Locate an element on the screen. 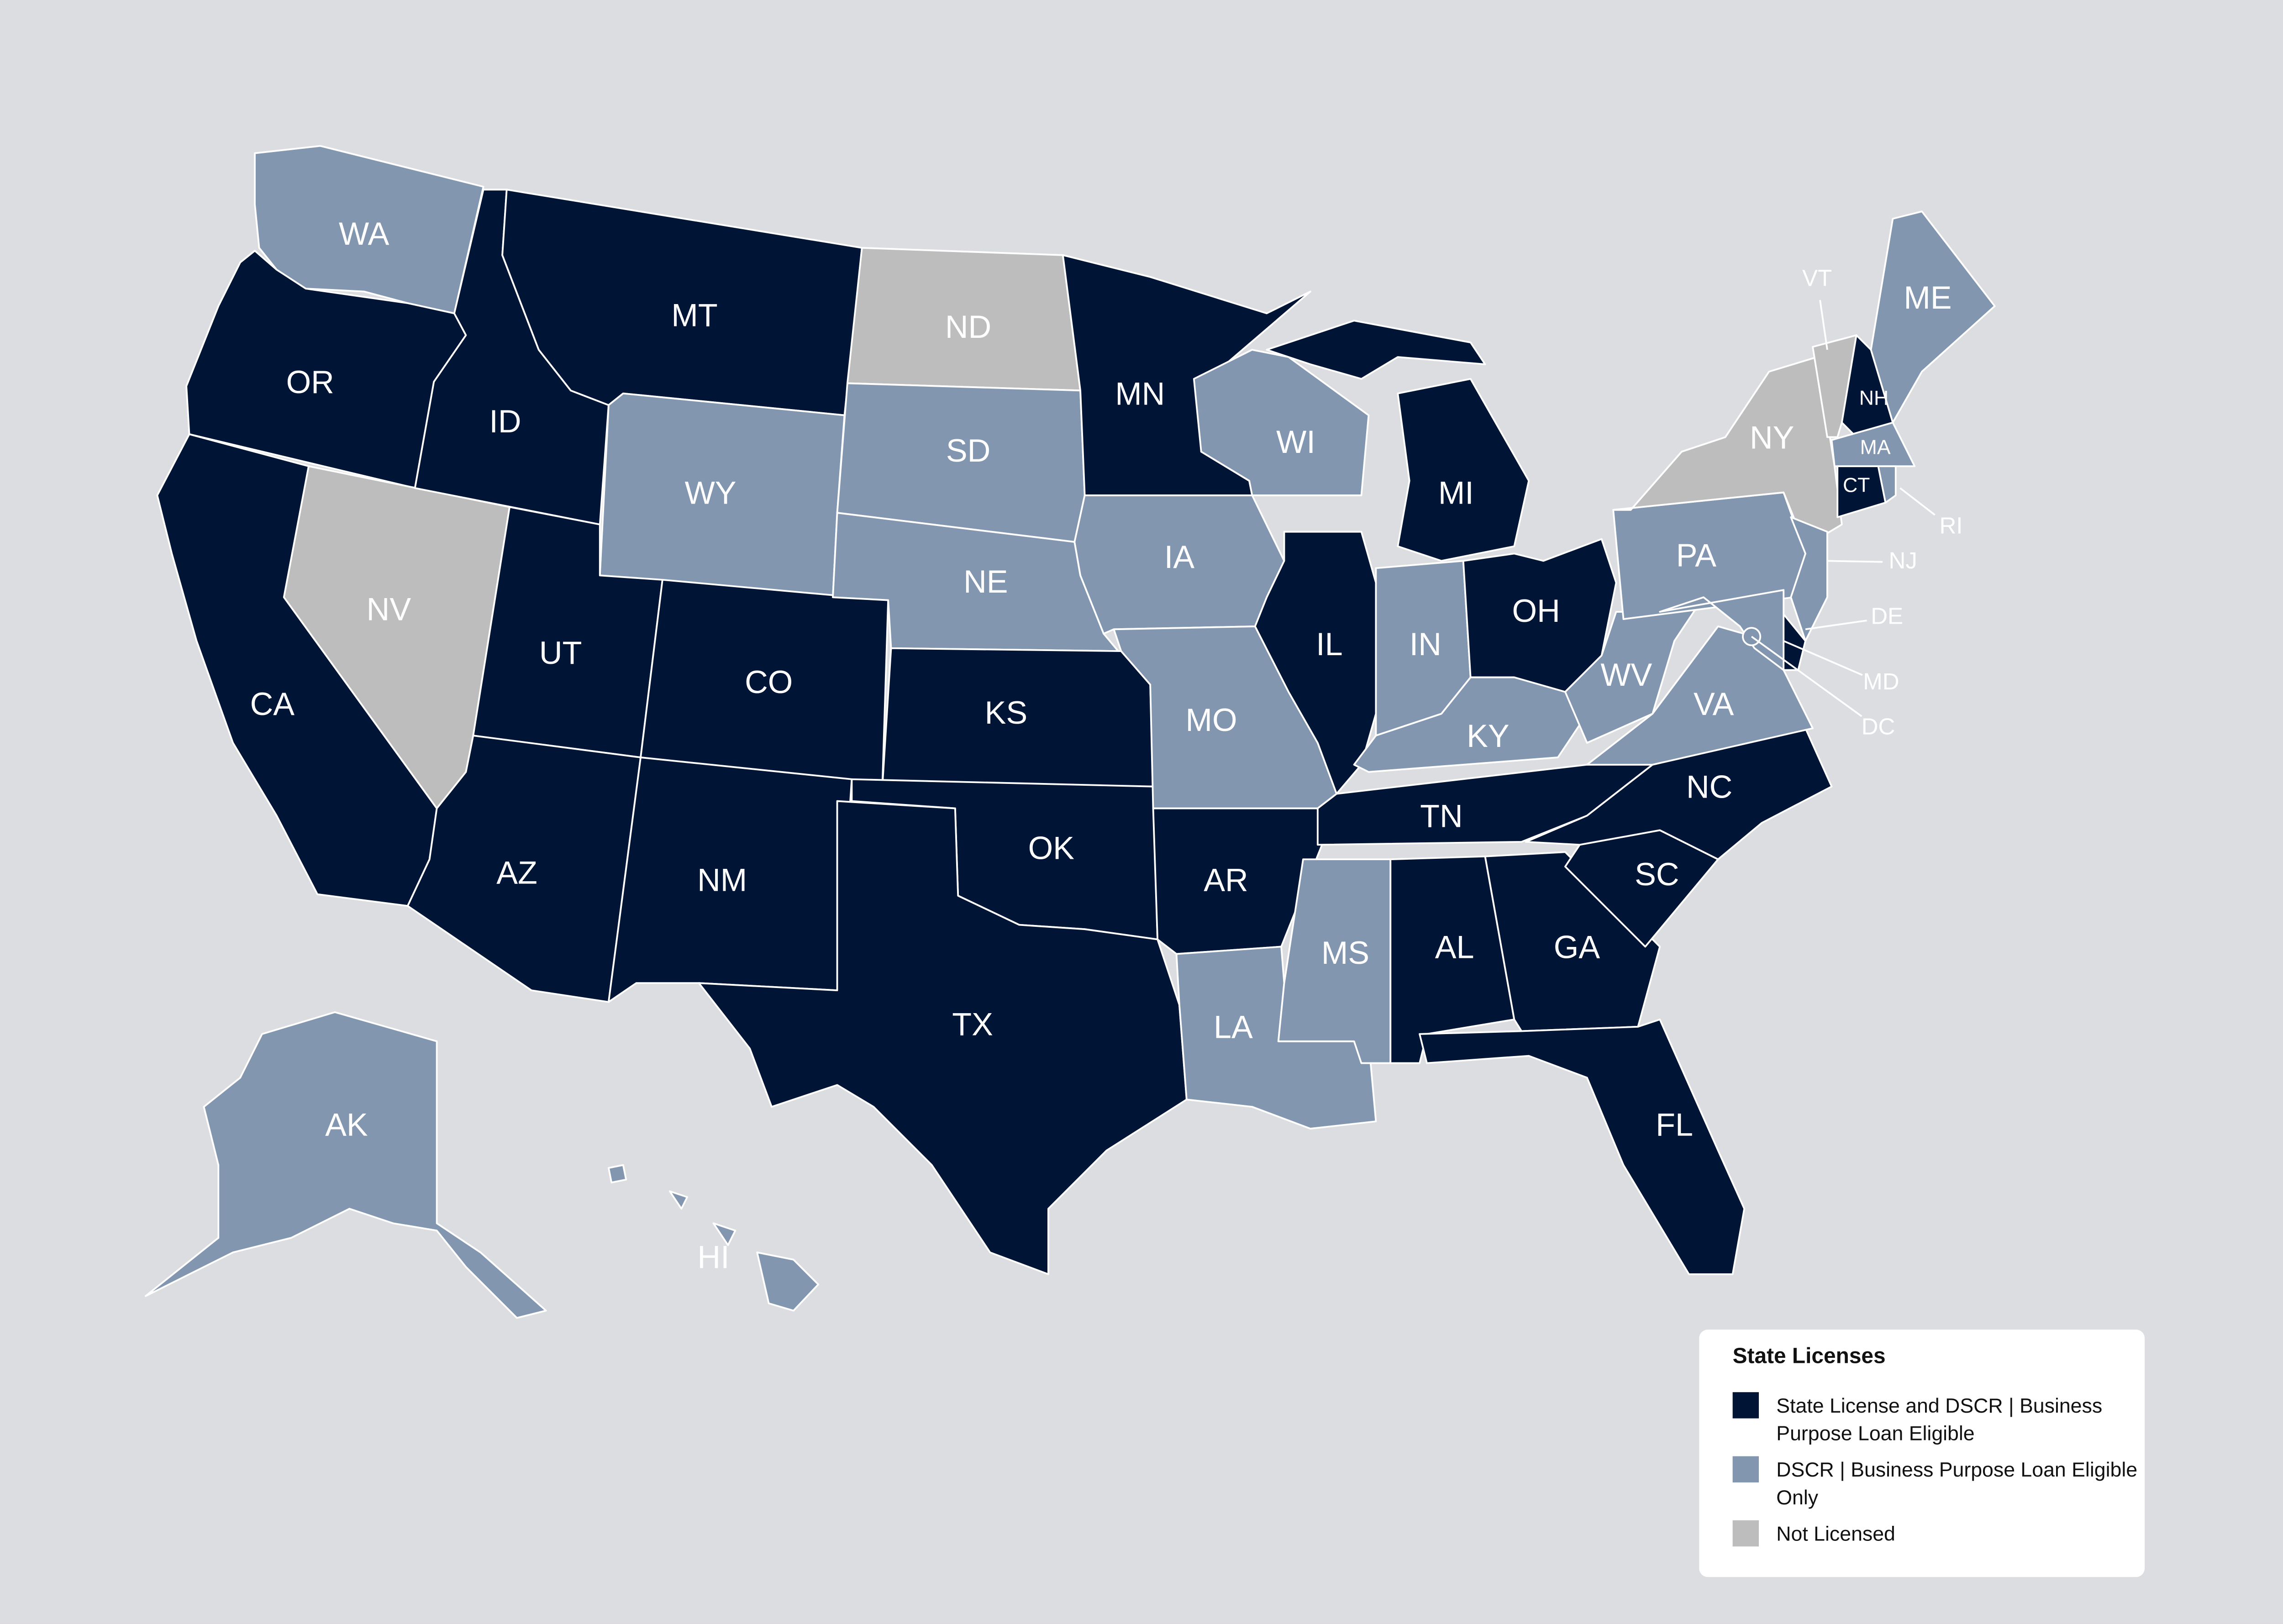 This screenshot has height=1624, width=2283. state-label: MA is located at coordinates (1875, 448).